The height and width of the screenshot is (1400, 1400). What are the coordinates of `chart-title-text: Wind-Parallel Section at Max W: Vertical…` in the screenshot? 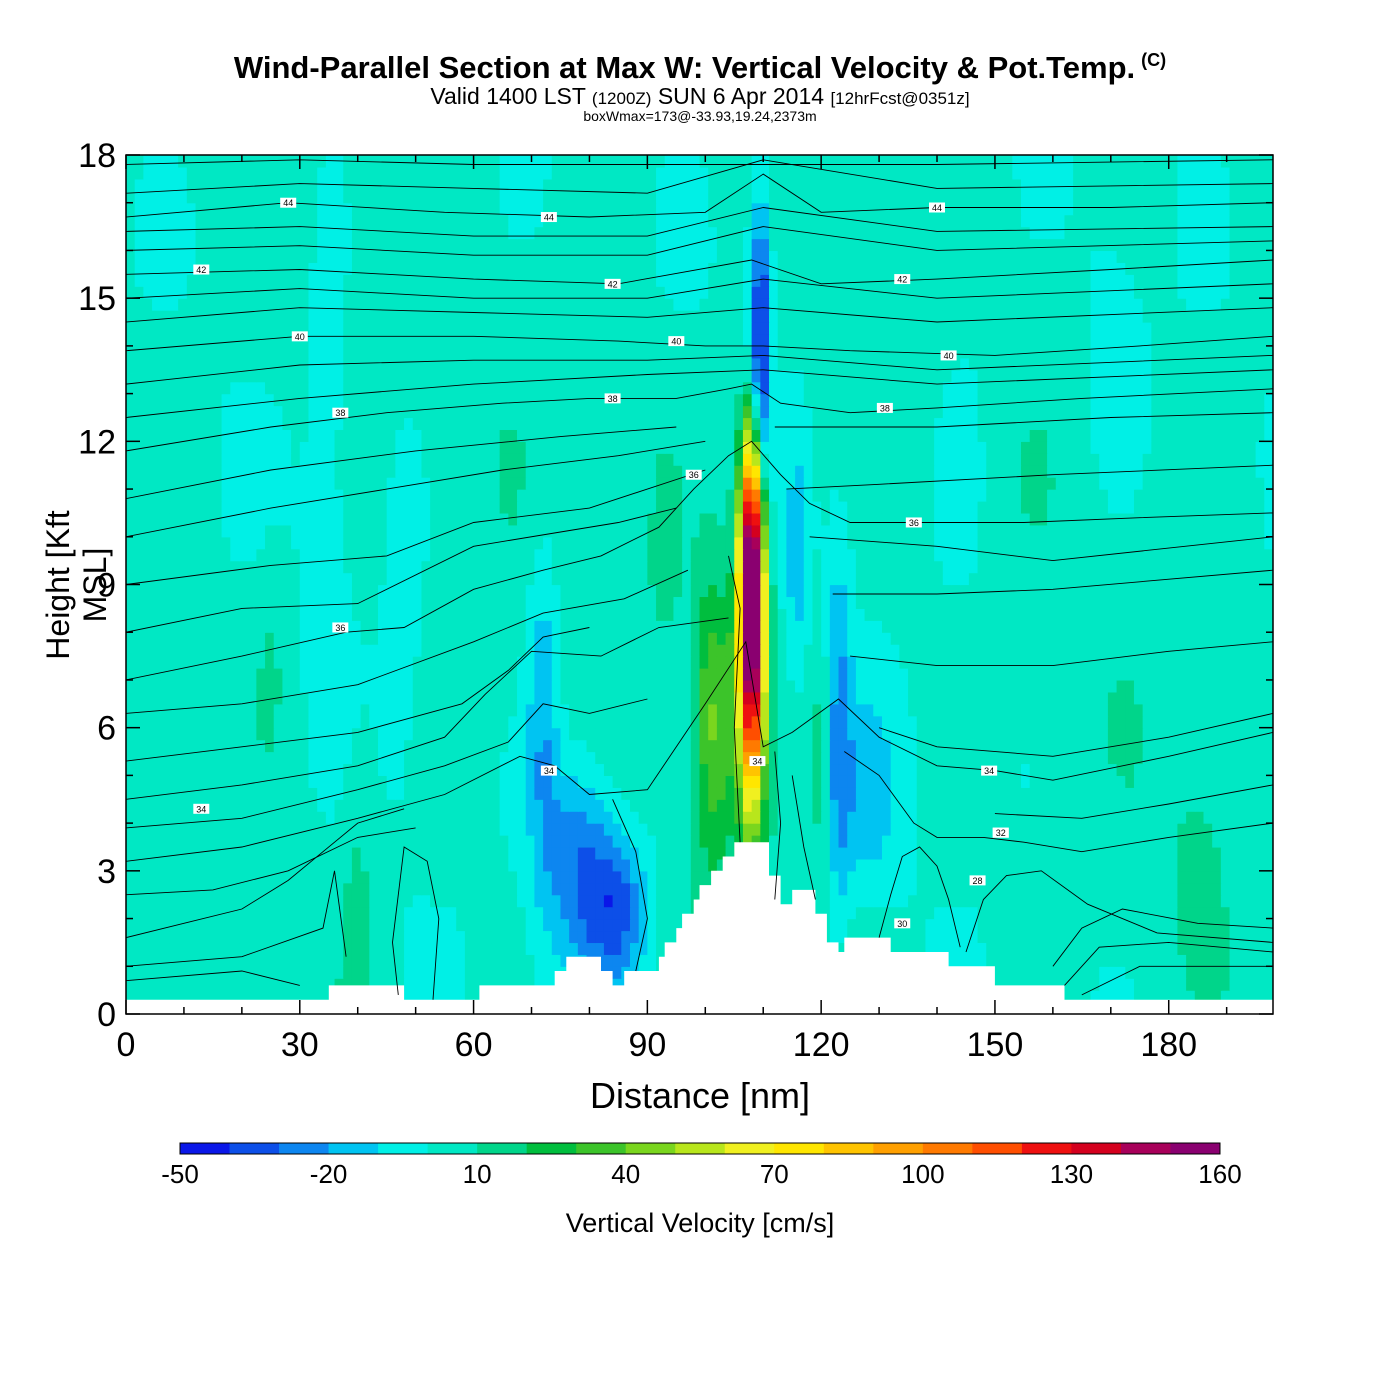 It's located at (684, 67).